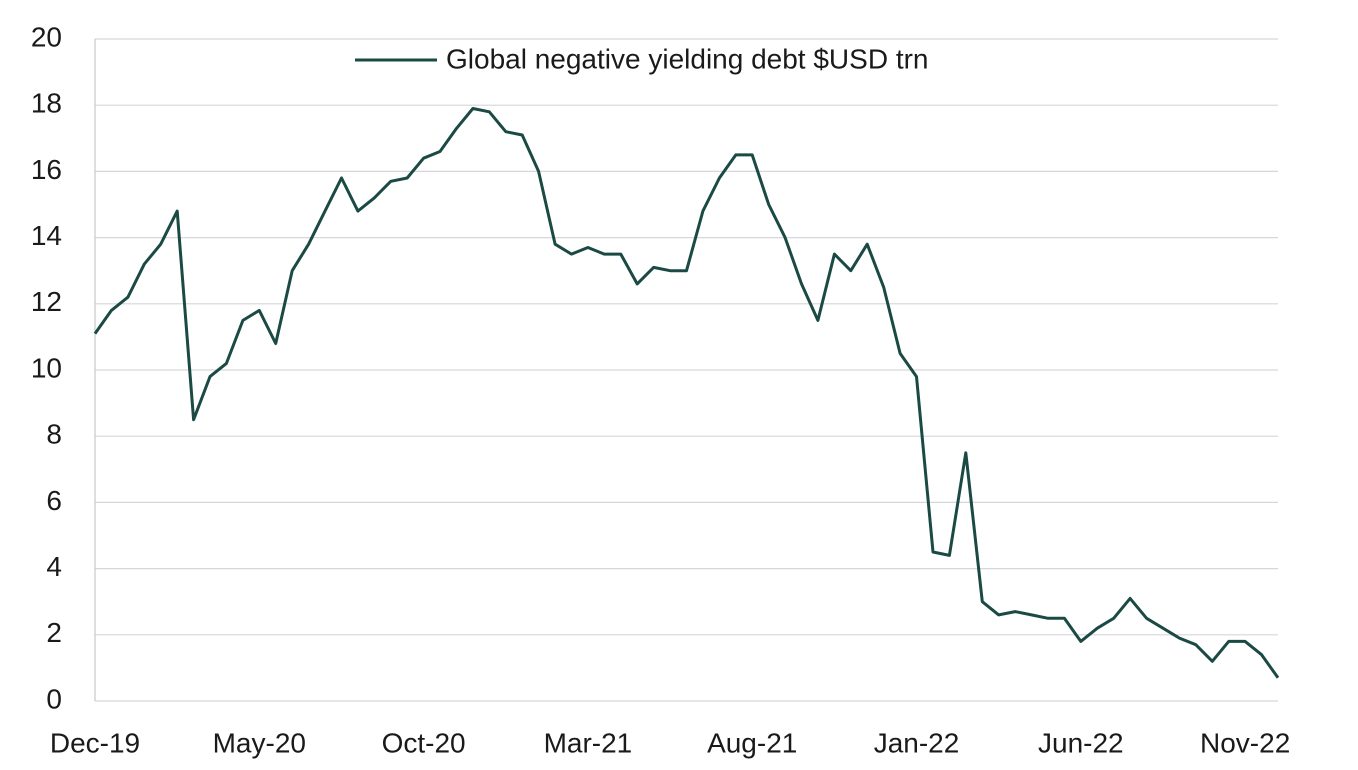  I want to click on y-tick-label: 0, so click(54, 698).